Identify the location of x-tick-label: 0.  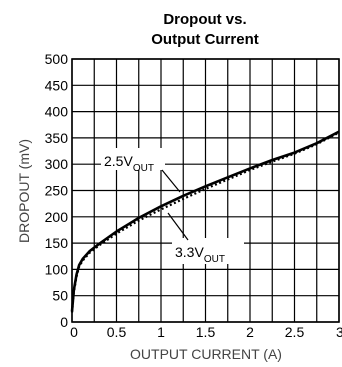
(74, 332).